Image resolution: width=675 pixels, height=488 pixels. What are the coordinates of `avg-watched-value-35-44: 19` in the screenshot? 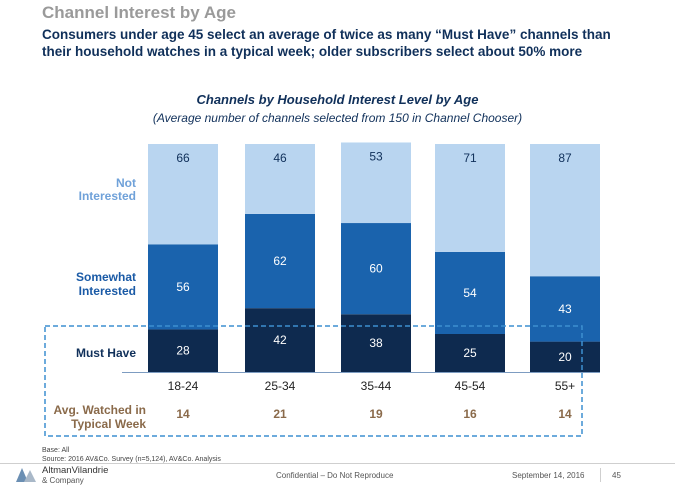 It's located at (376, 414).